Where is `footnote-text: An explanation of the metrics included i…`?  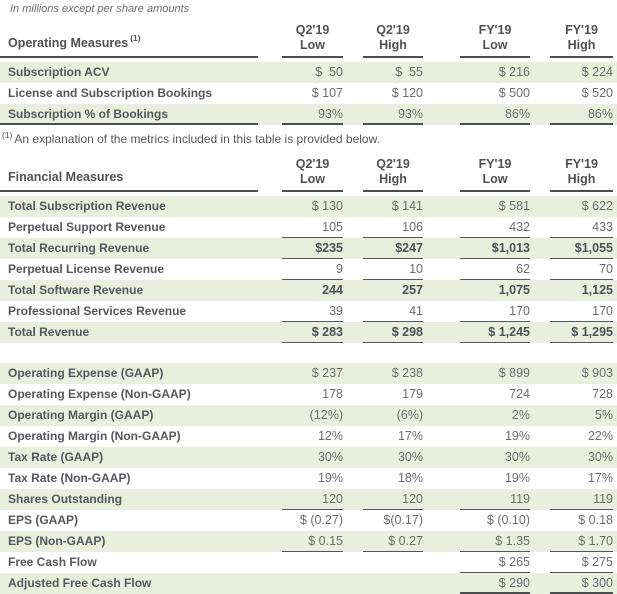 footnote-text: An explanation of the metrics included i… is located at coordinates (197, 139).